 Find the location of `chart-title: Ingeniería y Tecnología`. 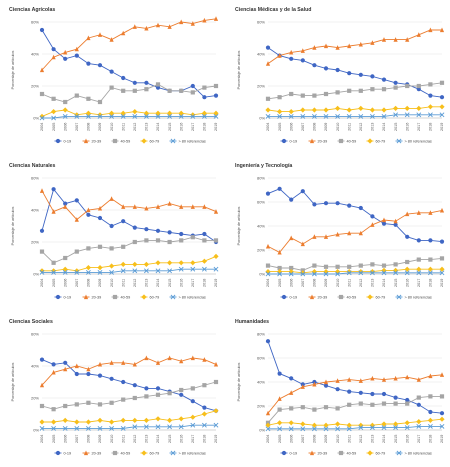

chart-title: Ingeniería y Tecnología is located at coordinates (263, 166).